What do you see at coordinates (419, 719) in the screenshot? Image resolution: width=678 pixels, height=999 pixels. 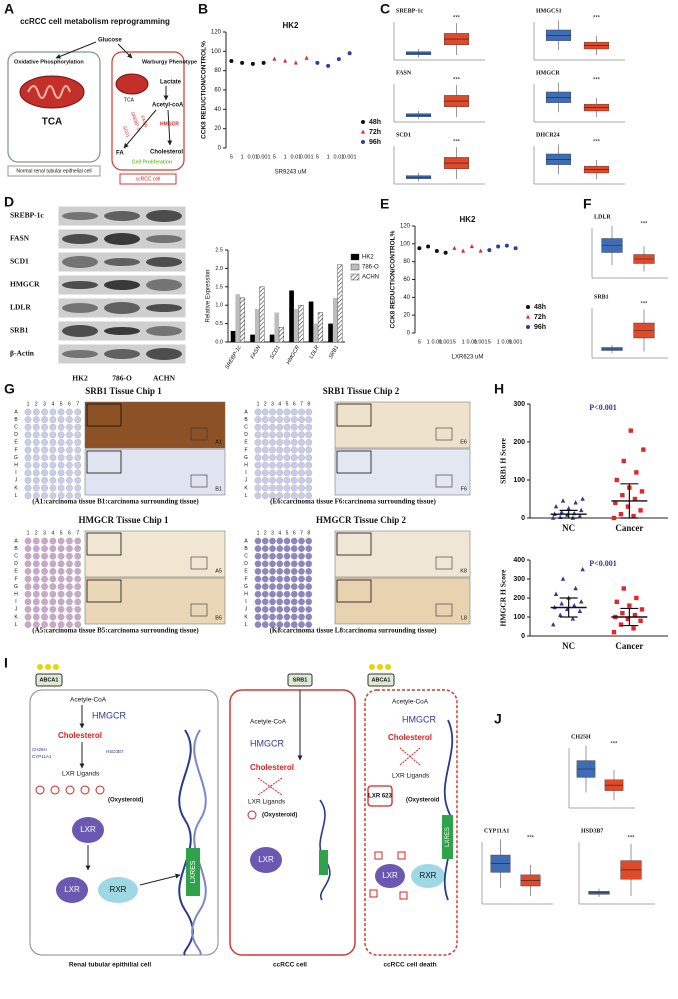 I see `label: HMGCR` at bounding box center [419, 719].